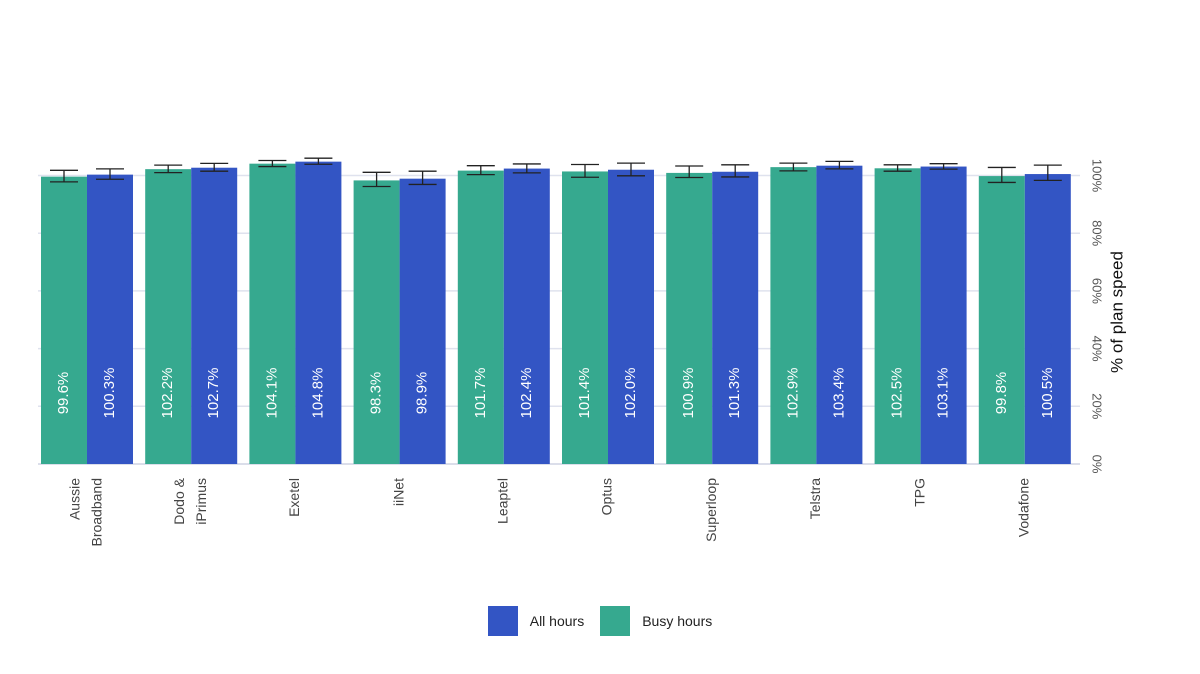  Describe the element at coordinates (167, 393) in the screenshot. I see `data-label-busy-hours-dodo-iprimus: 102.2%` at that location.